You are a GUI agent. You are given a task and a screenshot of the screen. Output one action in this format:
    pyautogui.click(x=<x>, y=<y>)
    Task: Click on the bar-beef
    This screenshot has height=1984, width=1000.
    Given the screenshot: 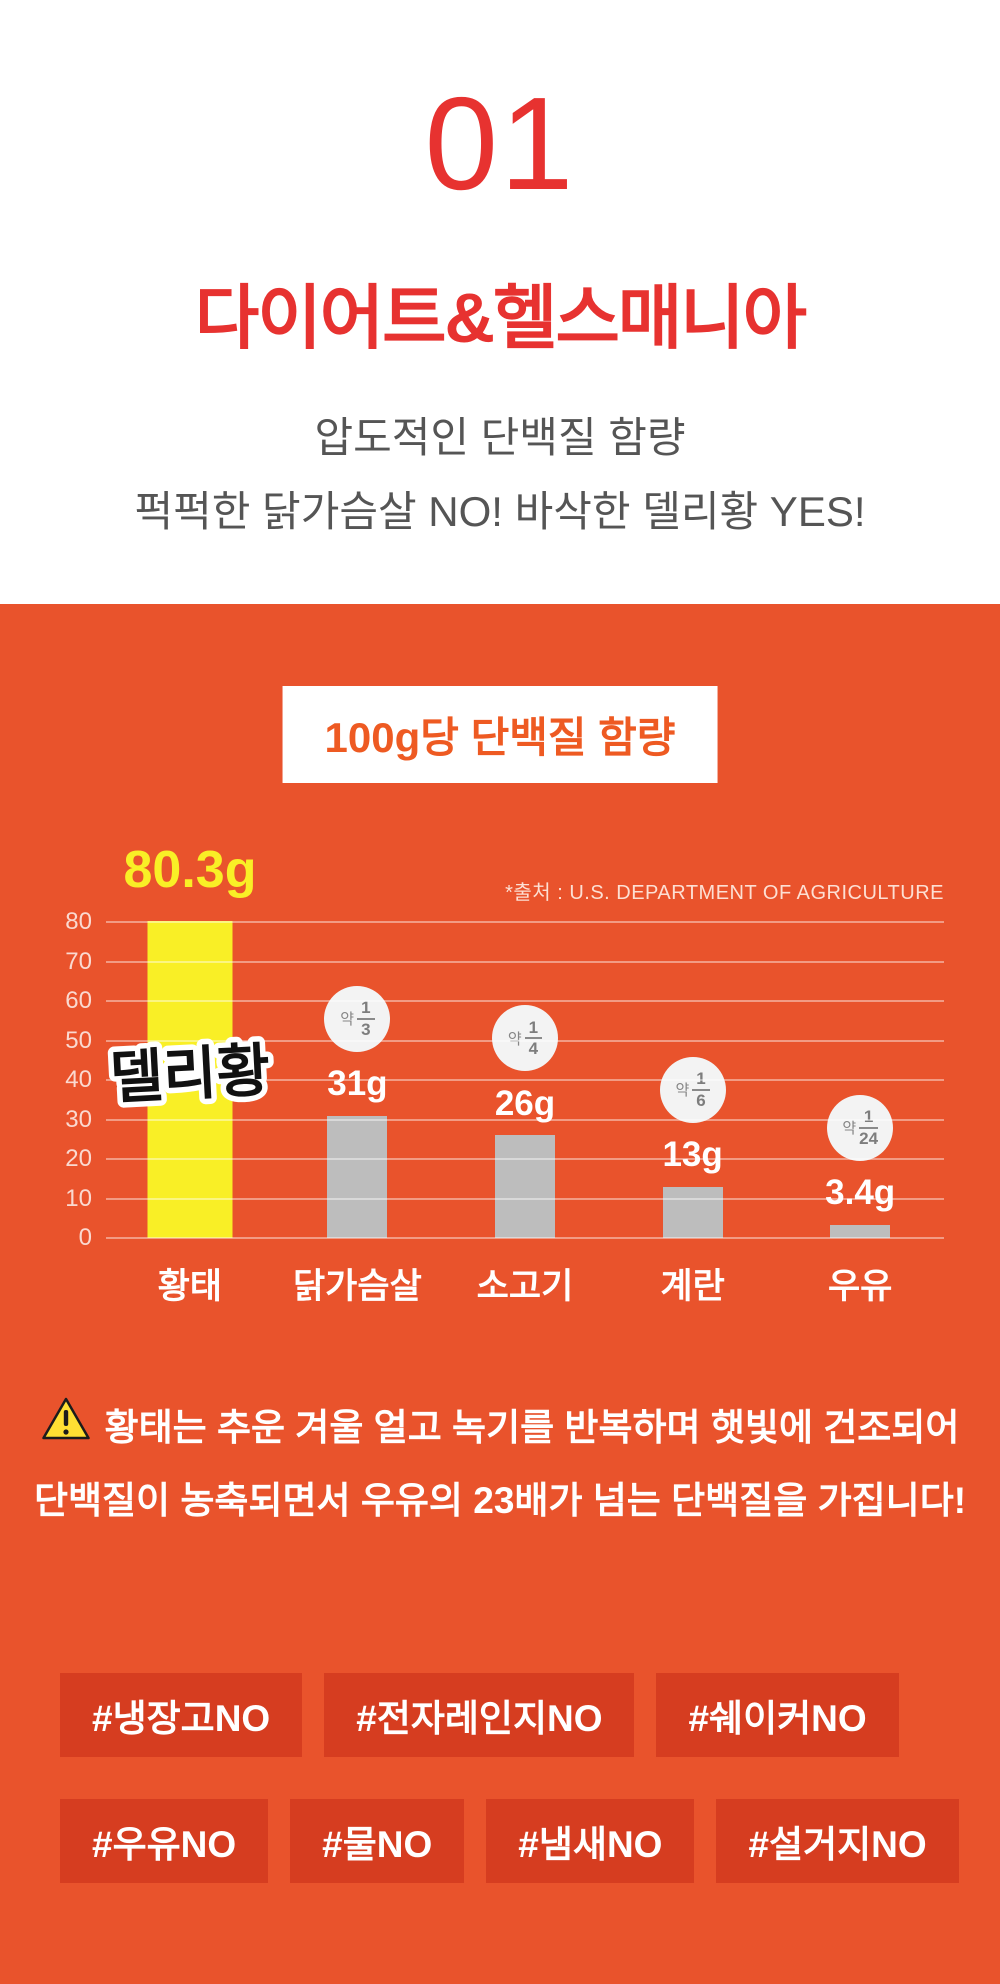 What is the action you would take?
    pyautogui.click(x=524, y=1186)
    